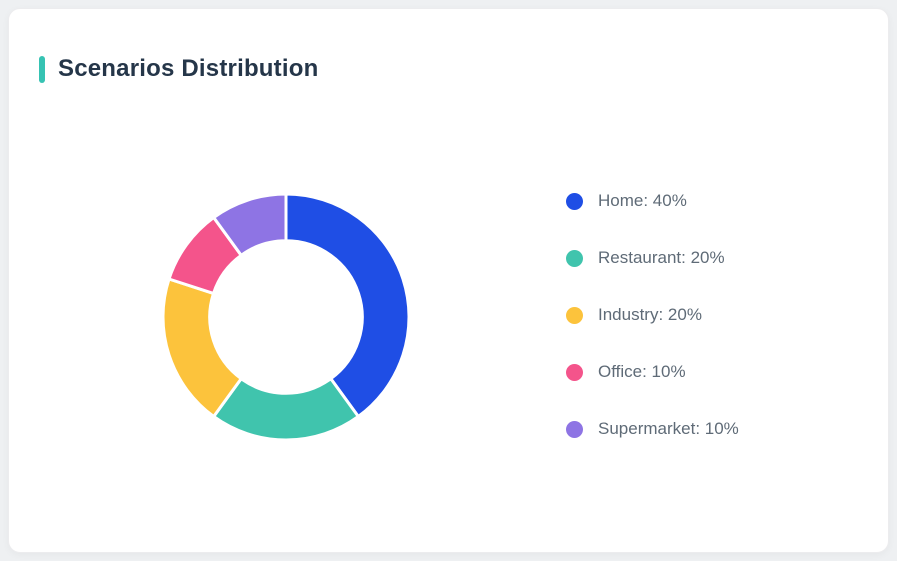  I want to click on title-accent-bar-icon, so click(42, 69).